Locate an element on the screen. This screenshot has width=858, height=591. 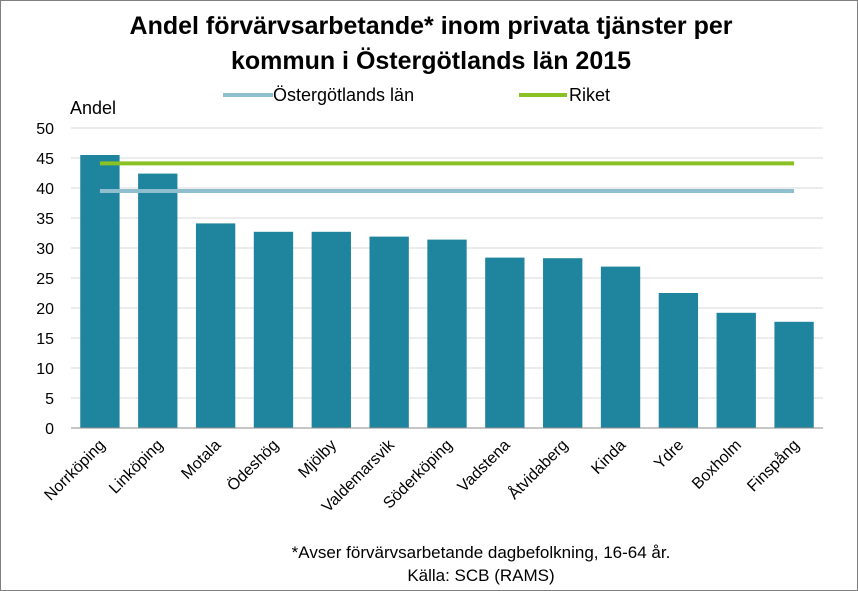
y-tick-label: 5 is located at coordinates (49, 399).